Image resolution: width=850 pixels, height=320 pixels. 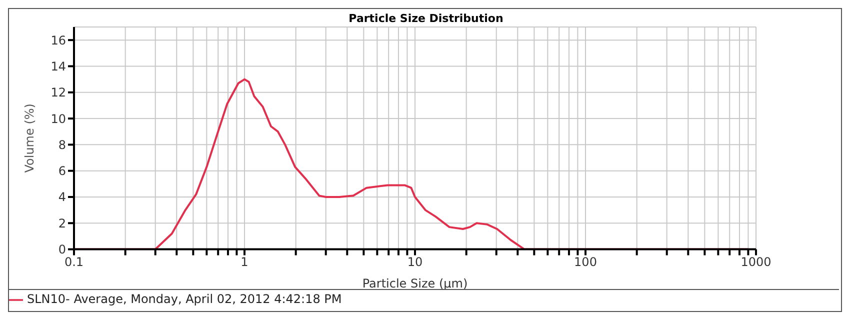 What do you see at coordinates (756, 261) in the screenshot?
I see `x-tick-label: 1000` at bounding box center [756, 261].